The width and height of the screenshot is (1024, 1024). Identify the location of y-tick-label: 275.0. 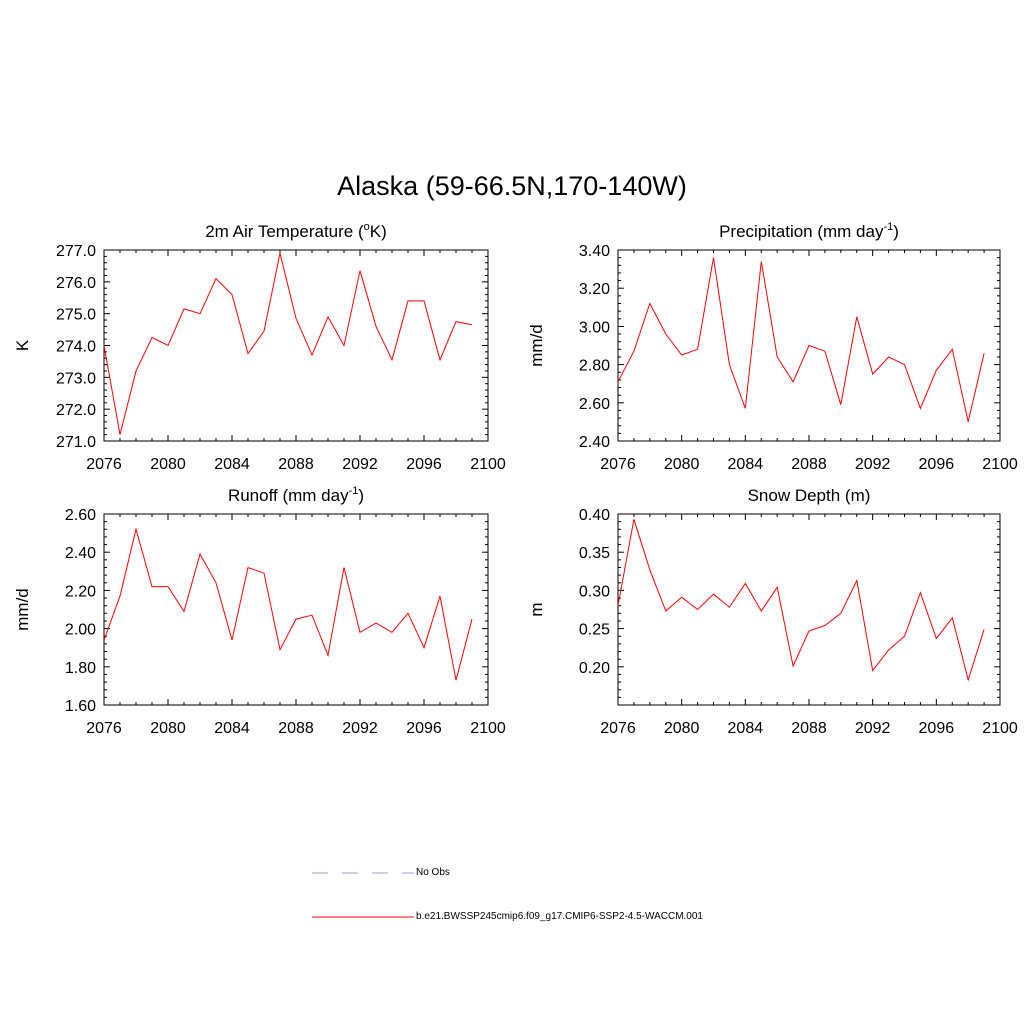
(76, 315).